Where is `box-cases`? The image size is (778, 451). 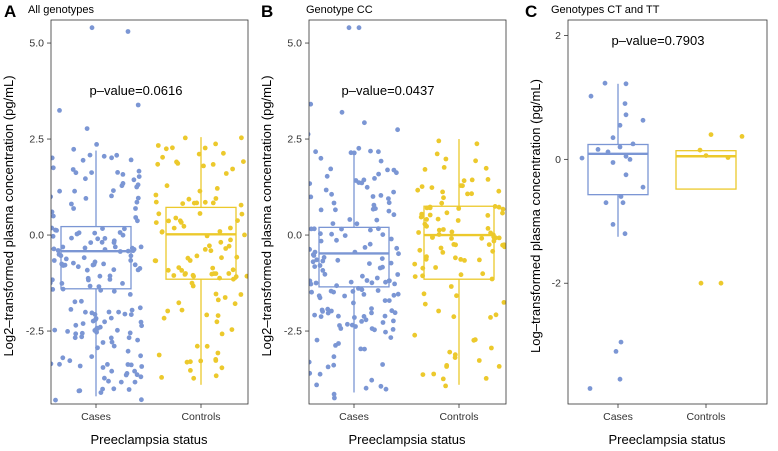 box-cases is located at coordinates (96, 273).